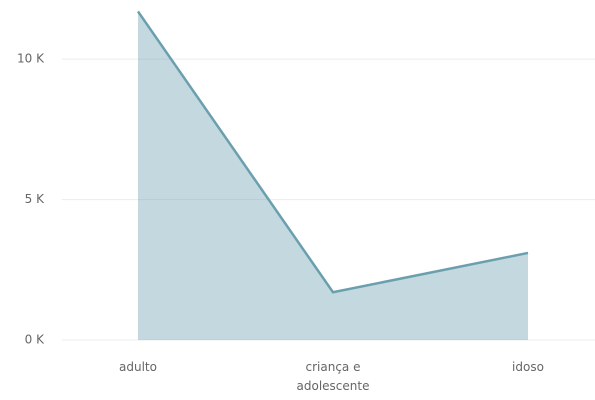 The height and width of the screenshot is (400, 595). I want to click on y-tick-label: 5 K, so click(35, 199).